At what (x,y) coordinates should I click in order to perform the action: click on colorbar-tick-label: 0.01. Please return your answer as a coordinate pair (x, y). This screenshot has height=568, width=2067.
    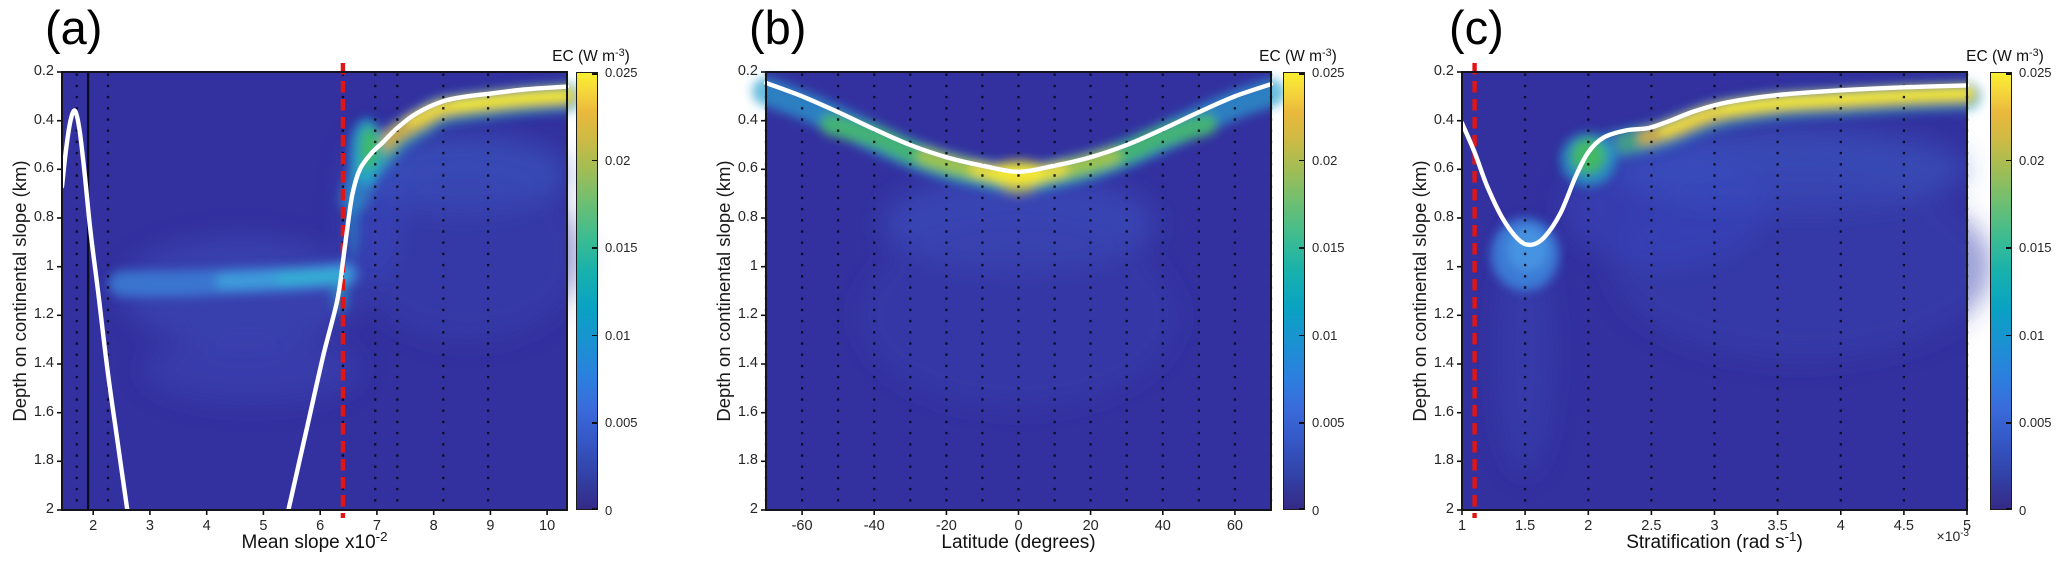
    Looking at the image, I should click on (1325, 335).